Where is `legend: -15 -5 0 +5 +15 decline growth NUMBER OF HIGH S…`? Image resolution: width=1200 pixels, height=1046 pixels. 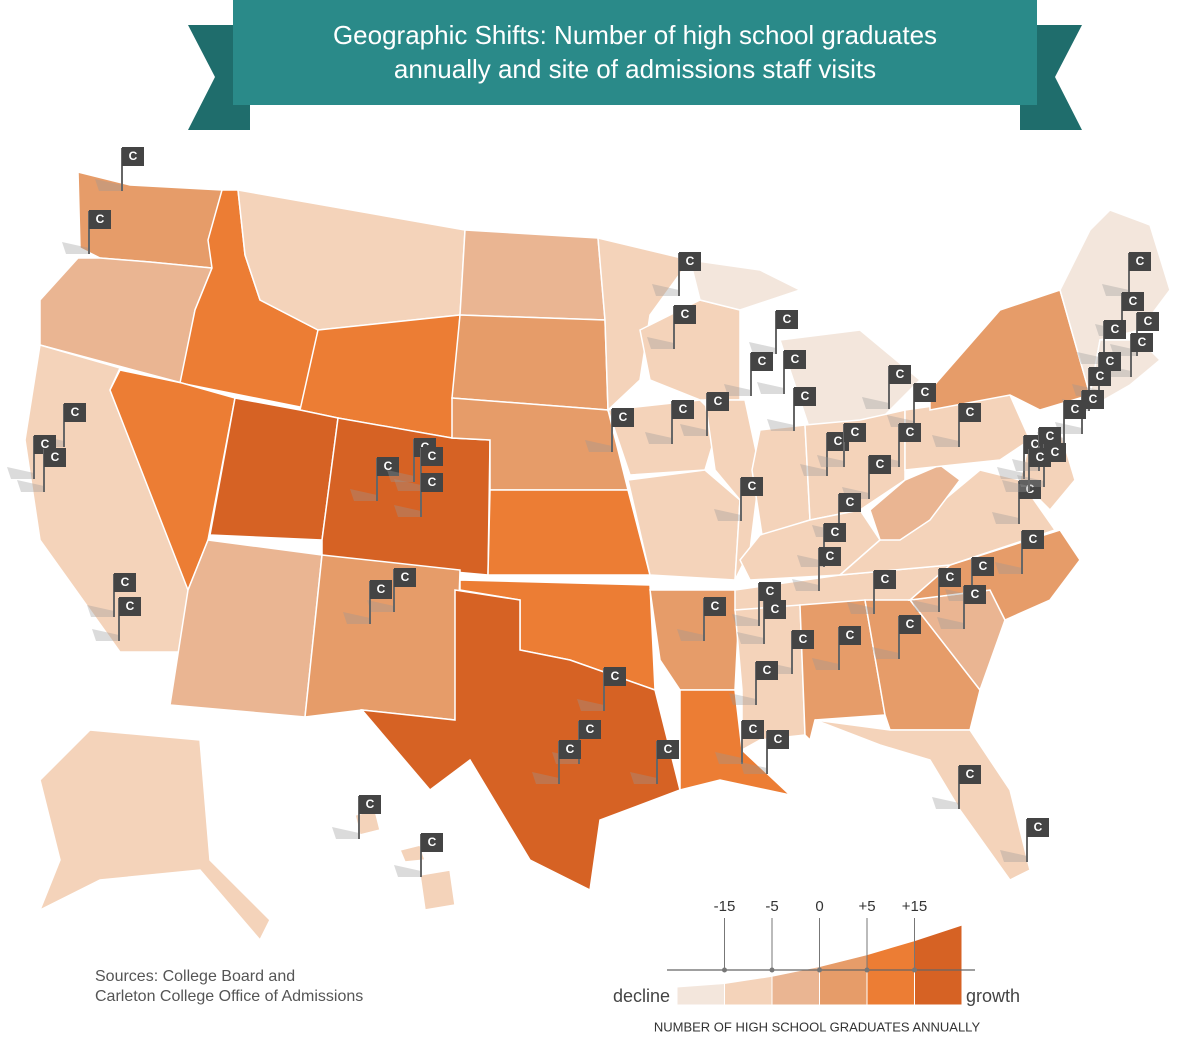 legend: -15 -5 0 +5 +15 decline growth NUMBER OF HIGH S… is located at coordinates (816, 966).